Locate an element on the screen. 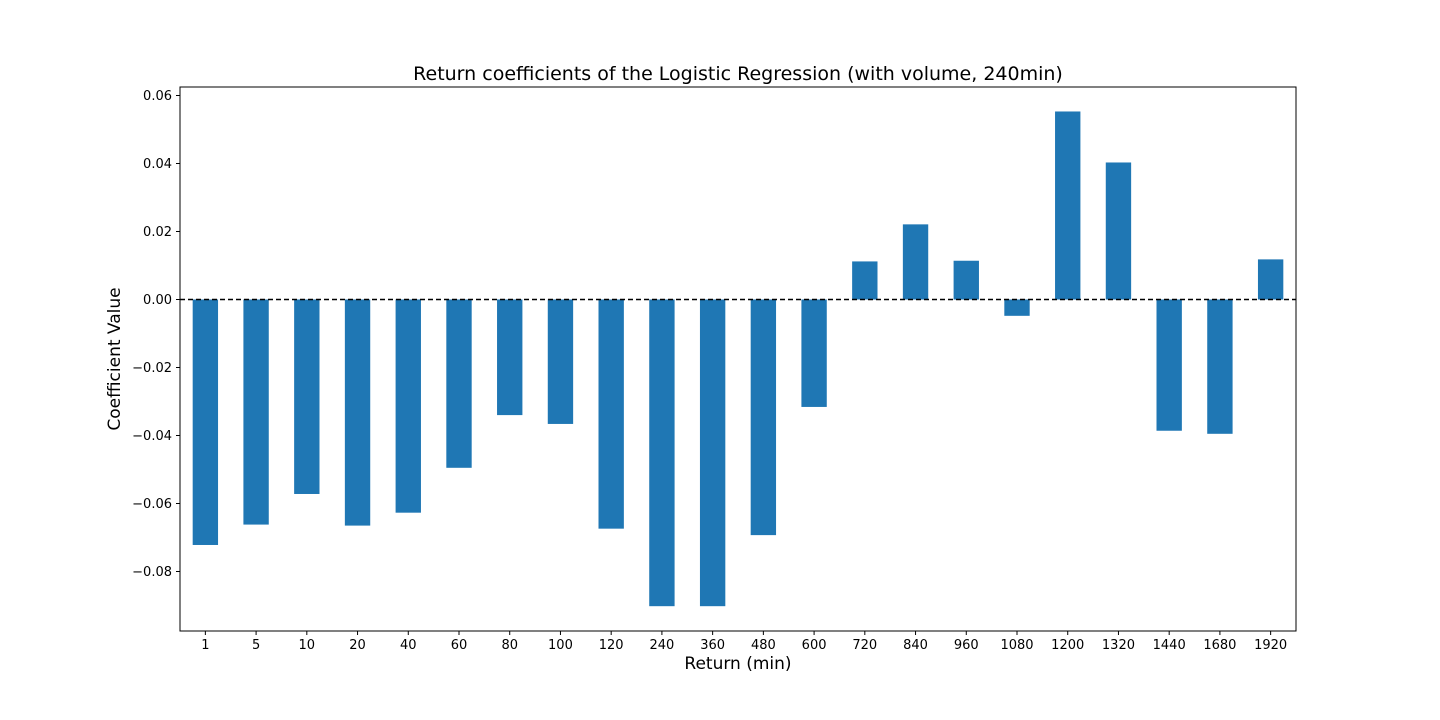 This screenshot has height=720, width=1440. x-tick-label: 1080 is located at coordinates (1016, 645).